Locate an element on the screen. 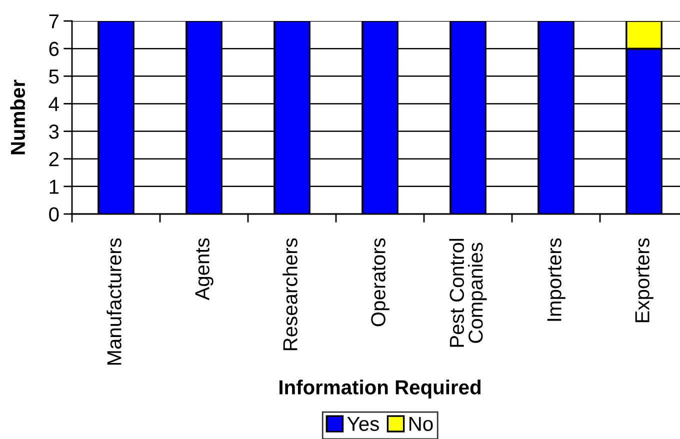 Image resolution: width=680 pixels, height=439 pixels. x-tick-label: Manufacturers is located at coordinates (114, 301).